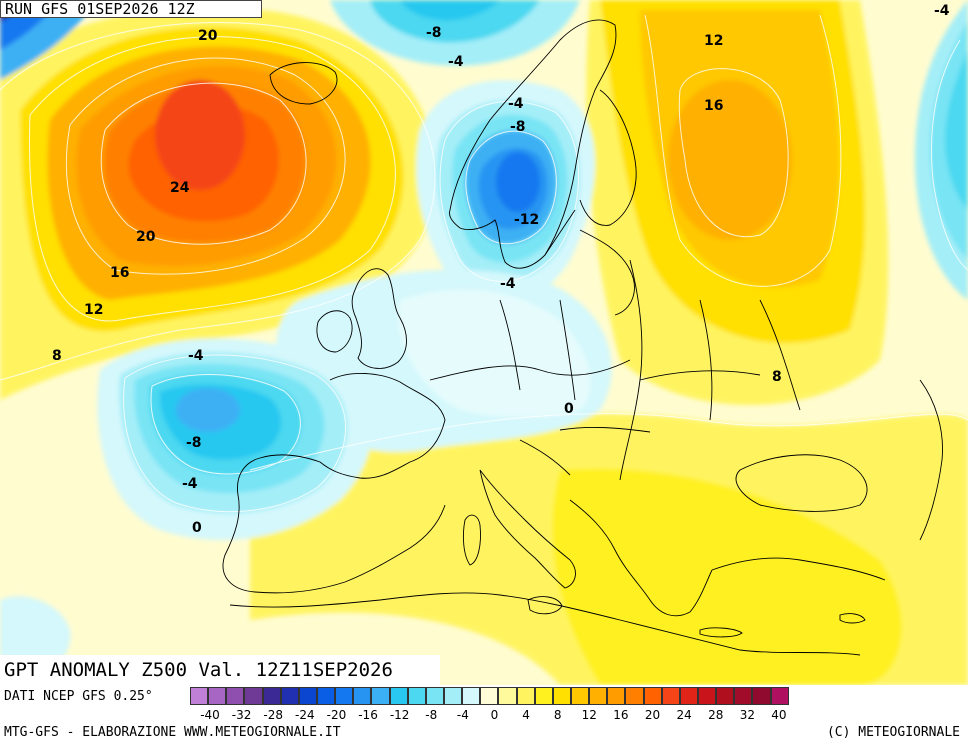  What do you see at coordinates (495, 715) in the screenshot?
I see `colorbar-tick: 0` at bounding box center [495, 715].